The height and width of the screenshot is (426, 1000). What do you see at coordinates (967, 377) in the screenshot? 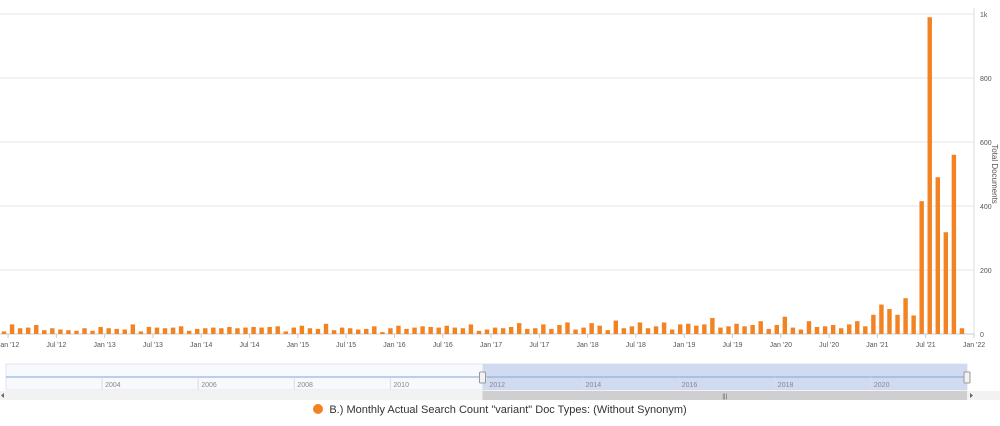
I see `navigator-right-handle` at bounding box center [967, 377].